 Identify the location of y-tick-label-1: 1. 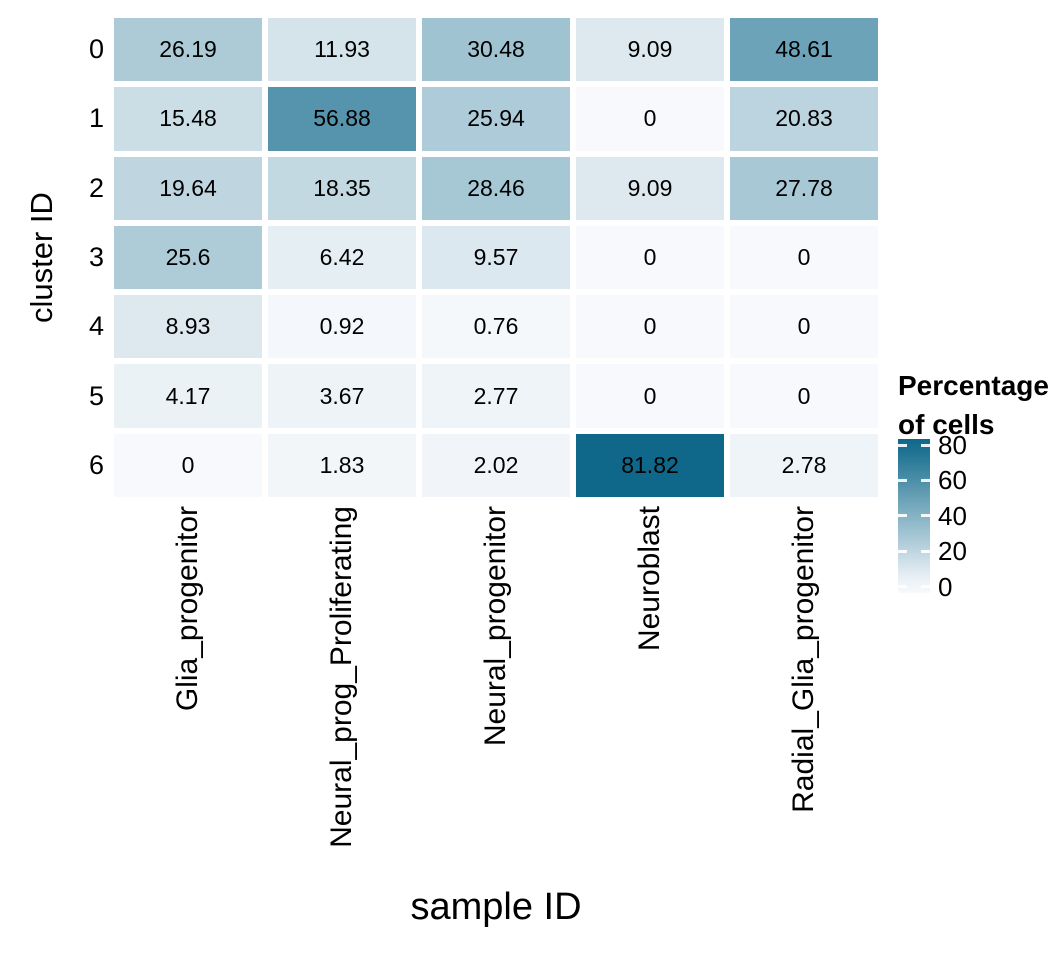
(96, 118).